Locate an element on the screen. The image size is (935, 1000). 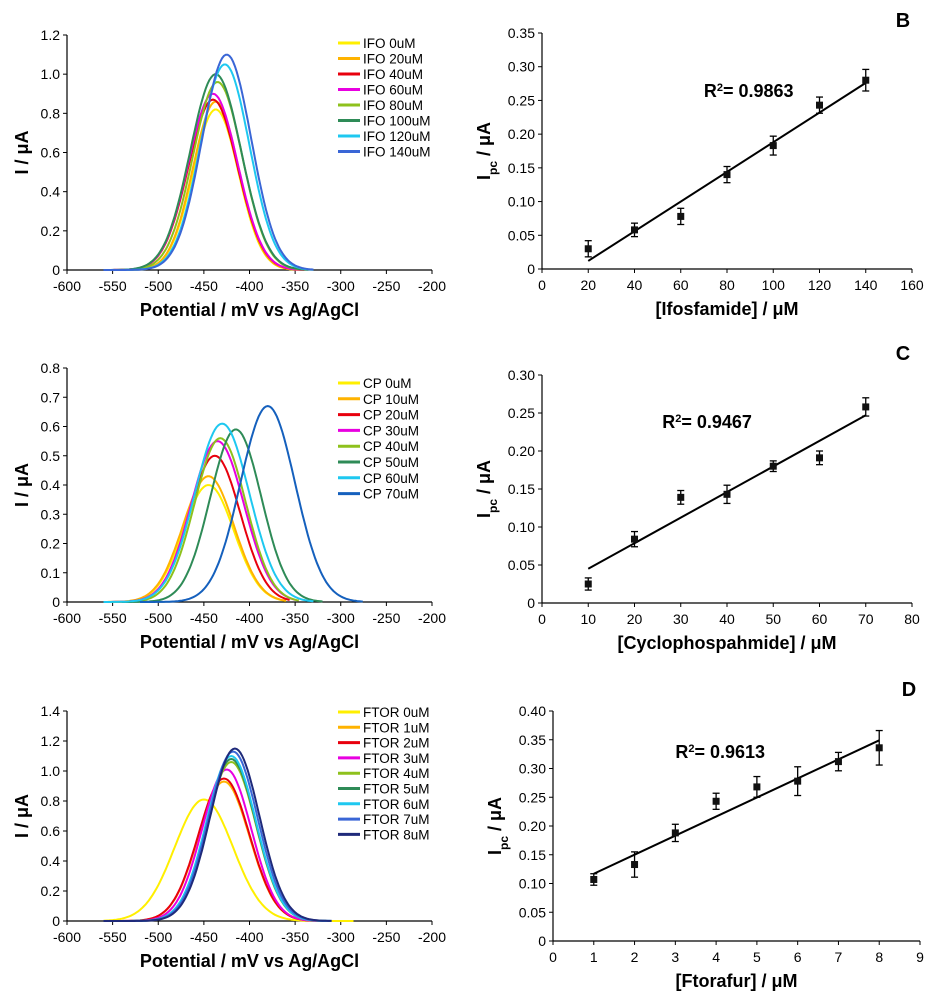
x-tick-label: 70 is located at coordinates (866, 619).